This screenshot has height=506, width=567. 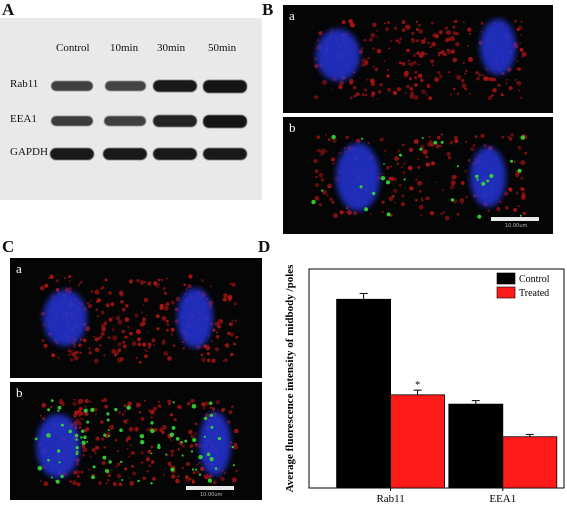 I want to click on legend-swatch-treated, so click(x=506, y=292).